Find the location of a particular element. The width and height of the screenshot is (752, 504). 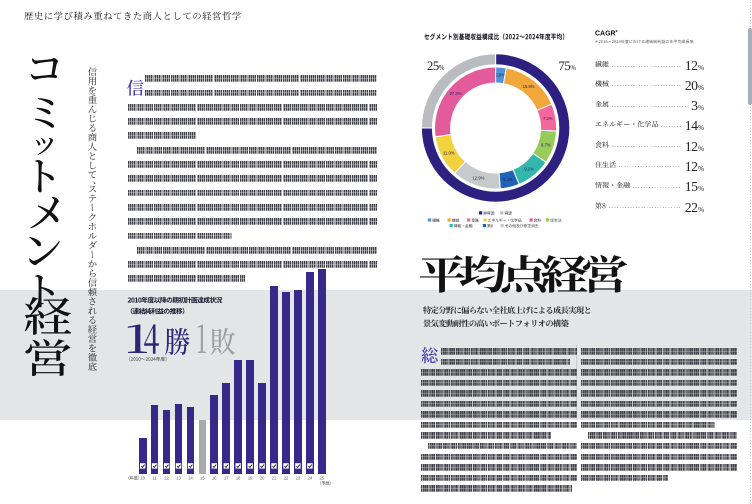

svg-text: 11 is located at coordinates (154, 477).